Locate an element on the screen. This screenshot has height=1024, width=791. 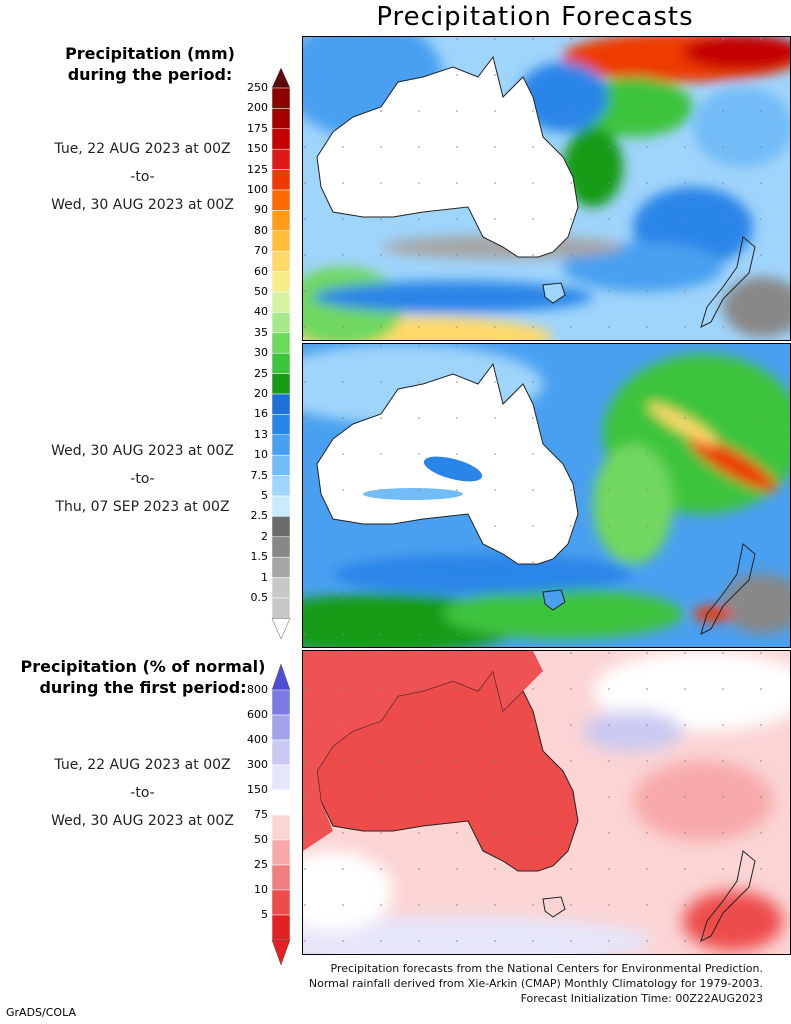
credit-label: GrADS/COLA is located at coordinates (41, 1012).